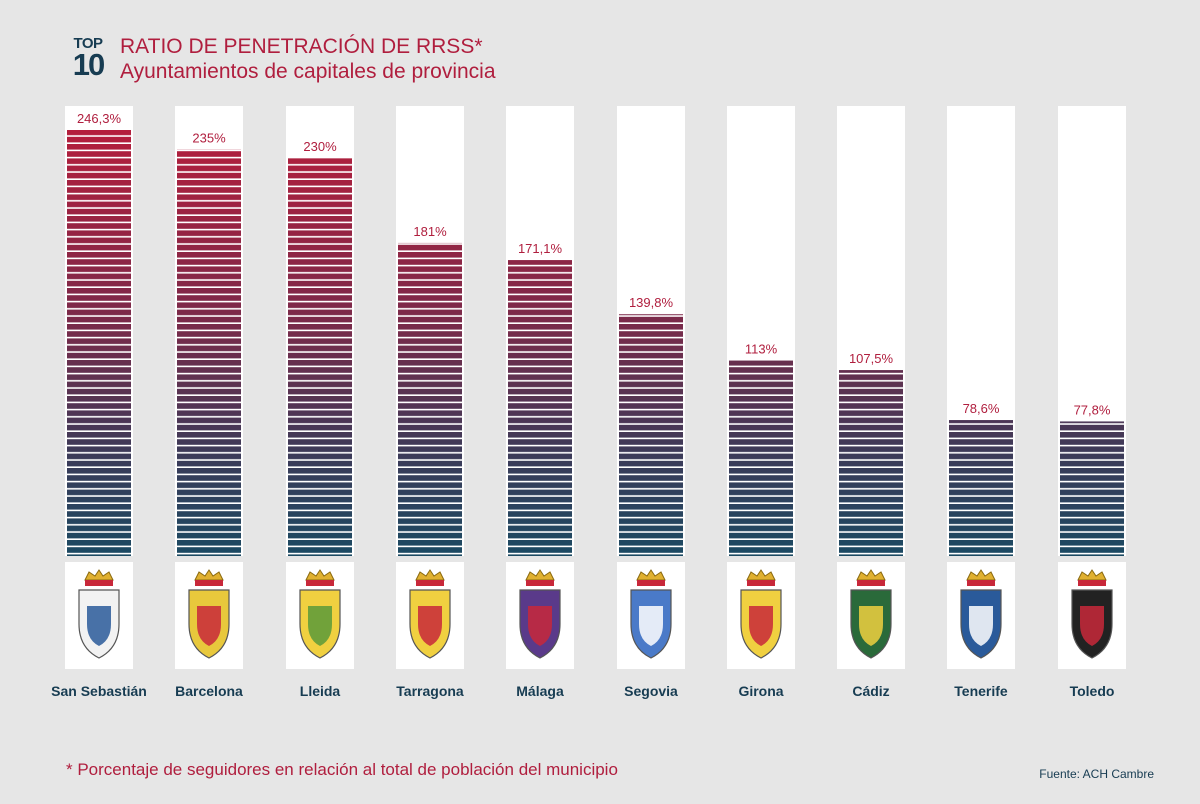 The image size is (1200, 804). I want to click on san-sebastian-crest-icon, so click(99, 615).